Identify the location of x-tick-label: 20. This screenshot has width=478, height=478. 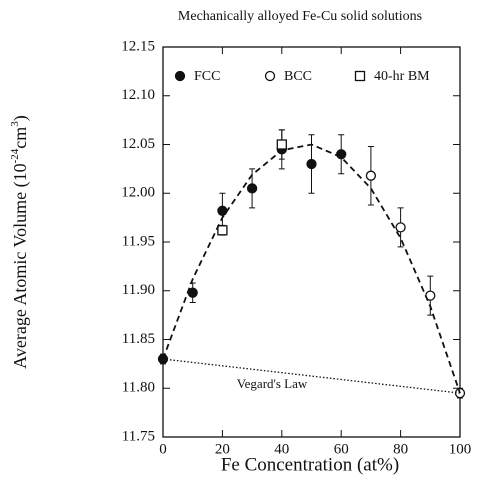
(222, 449).